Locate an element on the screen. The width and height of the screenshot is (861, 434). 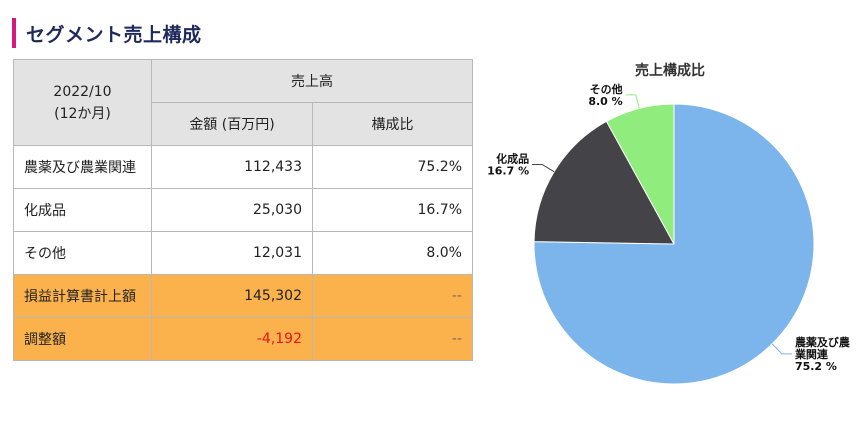
row-label: 農薬及び農業関連 is located at coordinates (82, 167).